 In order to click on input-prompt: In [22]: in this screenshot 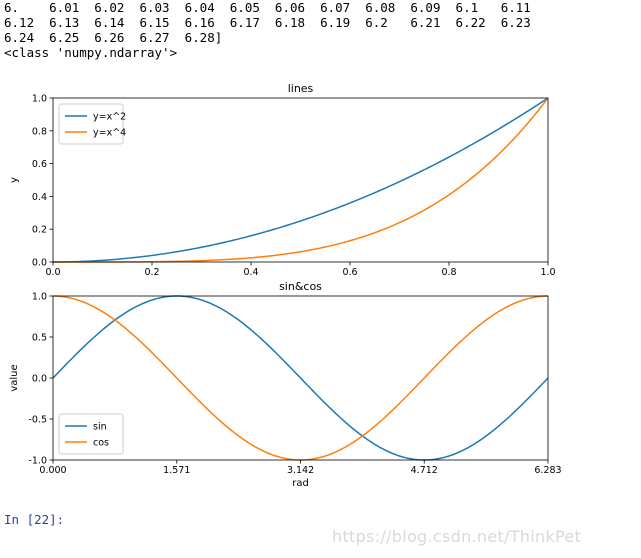, I will do `click(34, 519)`.